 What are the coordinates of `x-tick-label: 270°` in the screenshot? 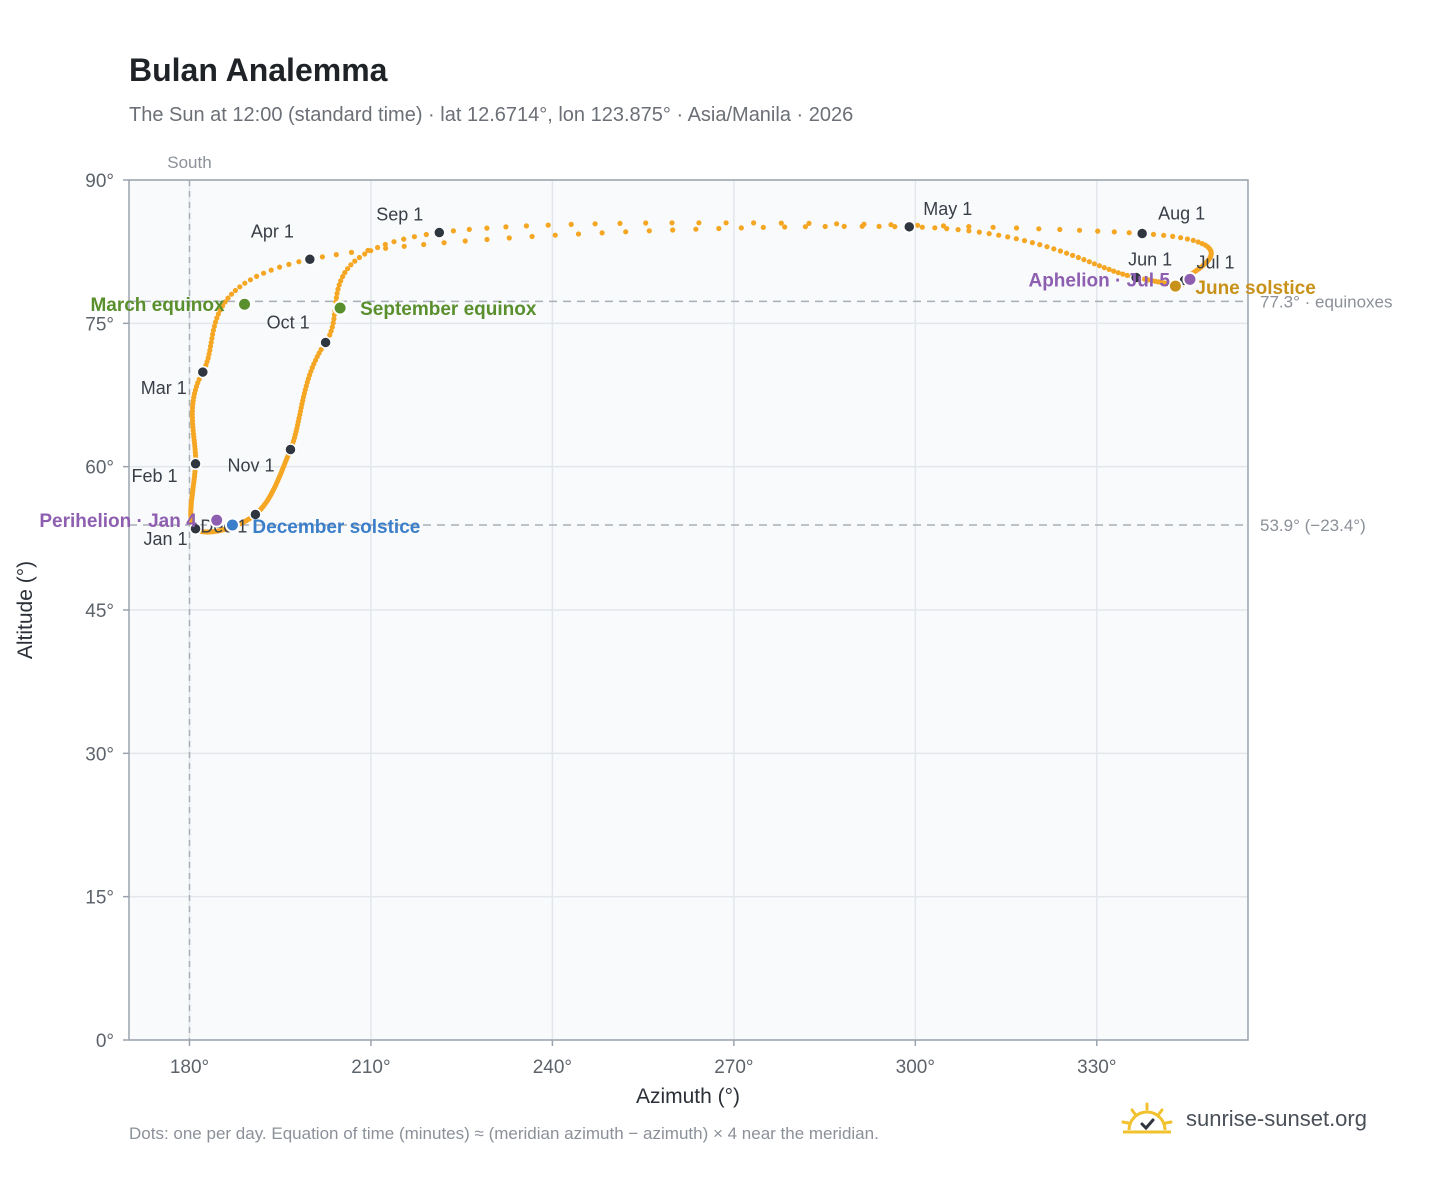 It's located at (733, 1067).